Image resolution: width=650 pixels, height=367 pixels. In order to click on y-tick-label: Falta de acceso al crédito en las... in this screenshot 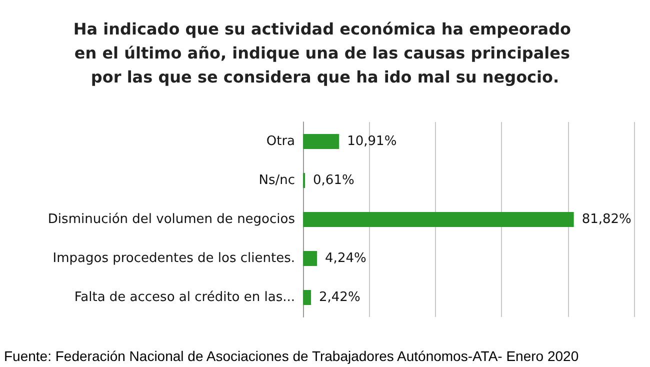, I will do `click(184, 297)`.